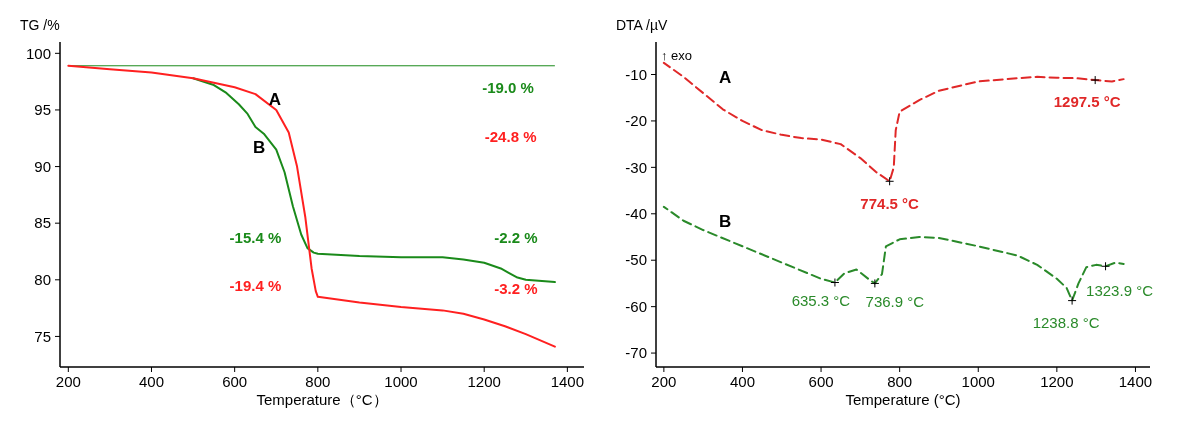 This screenshot has height=421, width=1178. What do you see at coordinates (636, 214) in the screenshot?
I see `y-tick-label: -40` at bounding box center [636, 214].